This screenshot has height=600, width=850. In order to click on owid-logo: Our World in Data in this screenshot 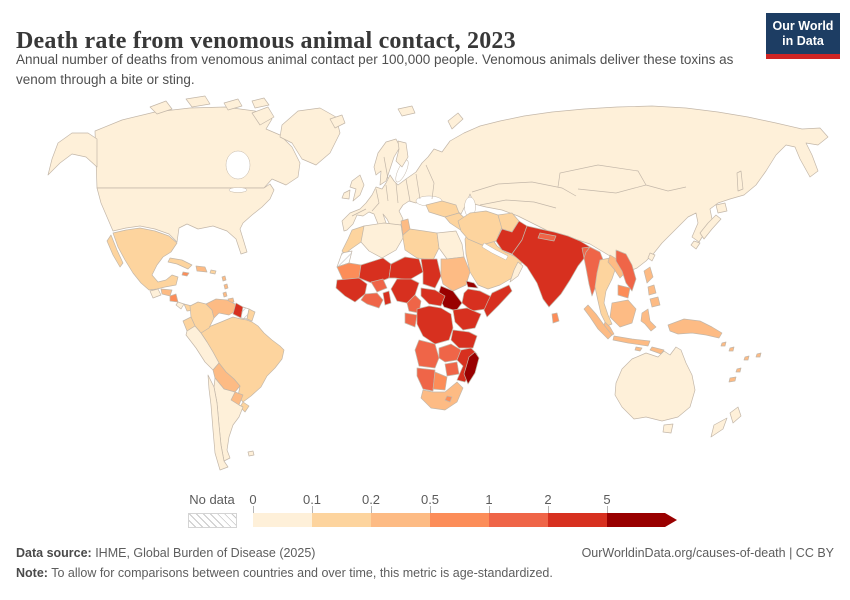, I will do `click(803, 36)`.